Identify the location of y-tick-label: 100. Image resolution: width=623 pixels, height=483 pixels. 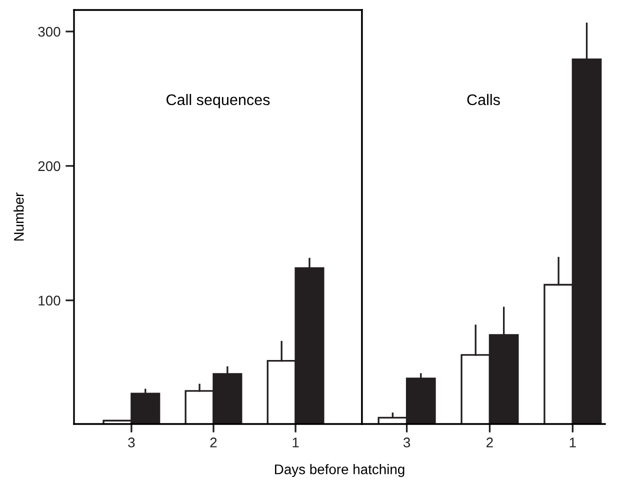
(49, 301).